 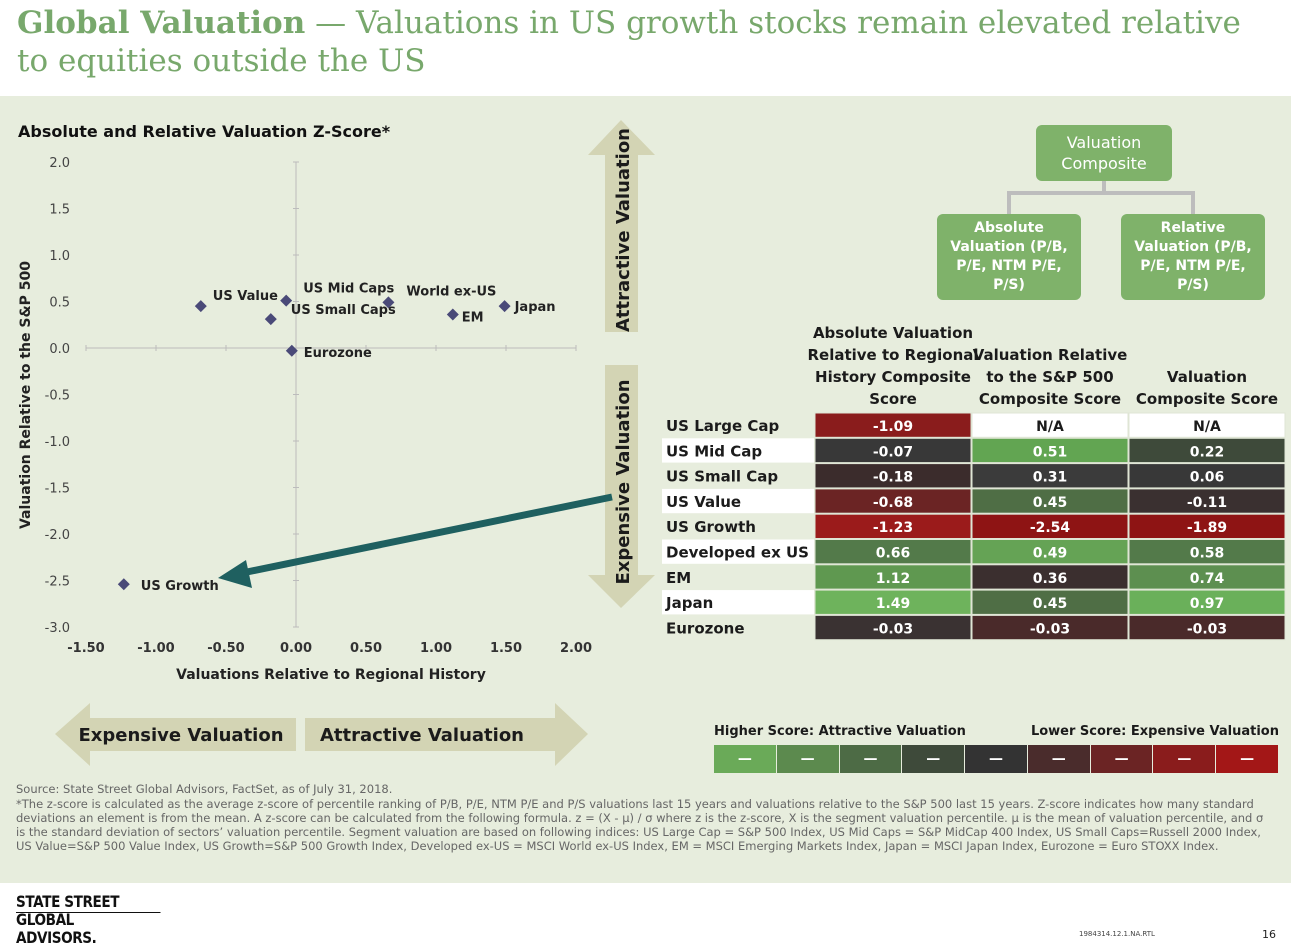 I want to click on hierarchy-text-line: Absolute, so click(x=1009, y=228).